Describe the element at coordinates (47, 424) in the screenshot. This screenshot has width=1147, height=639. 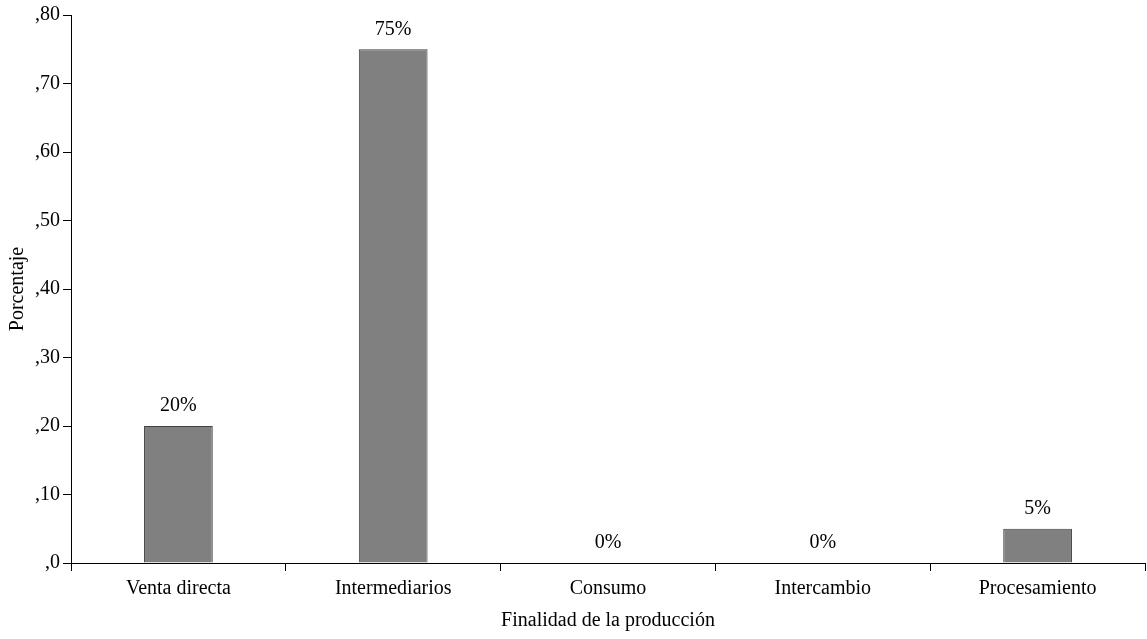
I see `y-tick-label: ,20` at that location.